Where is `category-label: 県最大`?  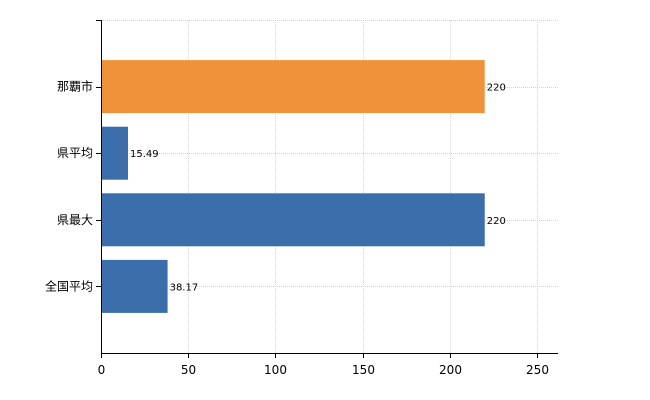 category-label: 県最大 is located at coordinates (75, 220).